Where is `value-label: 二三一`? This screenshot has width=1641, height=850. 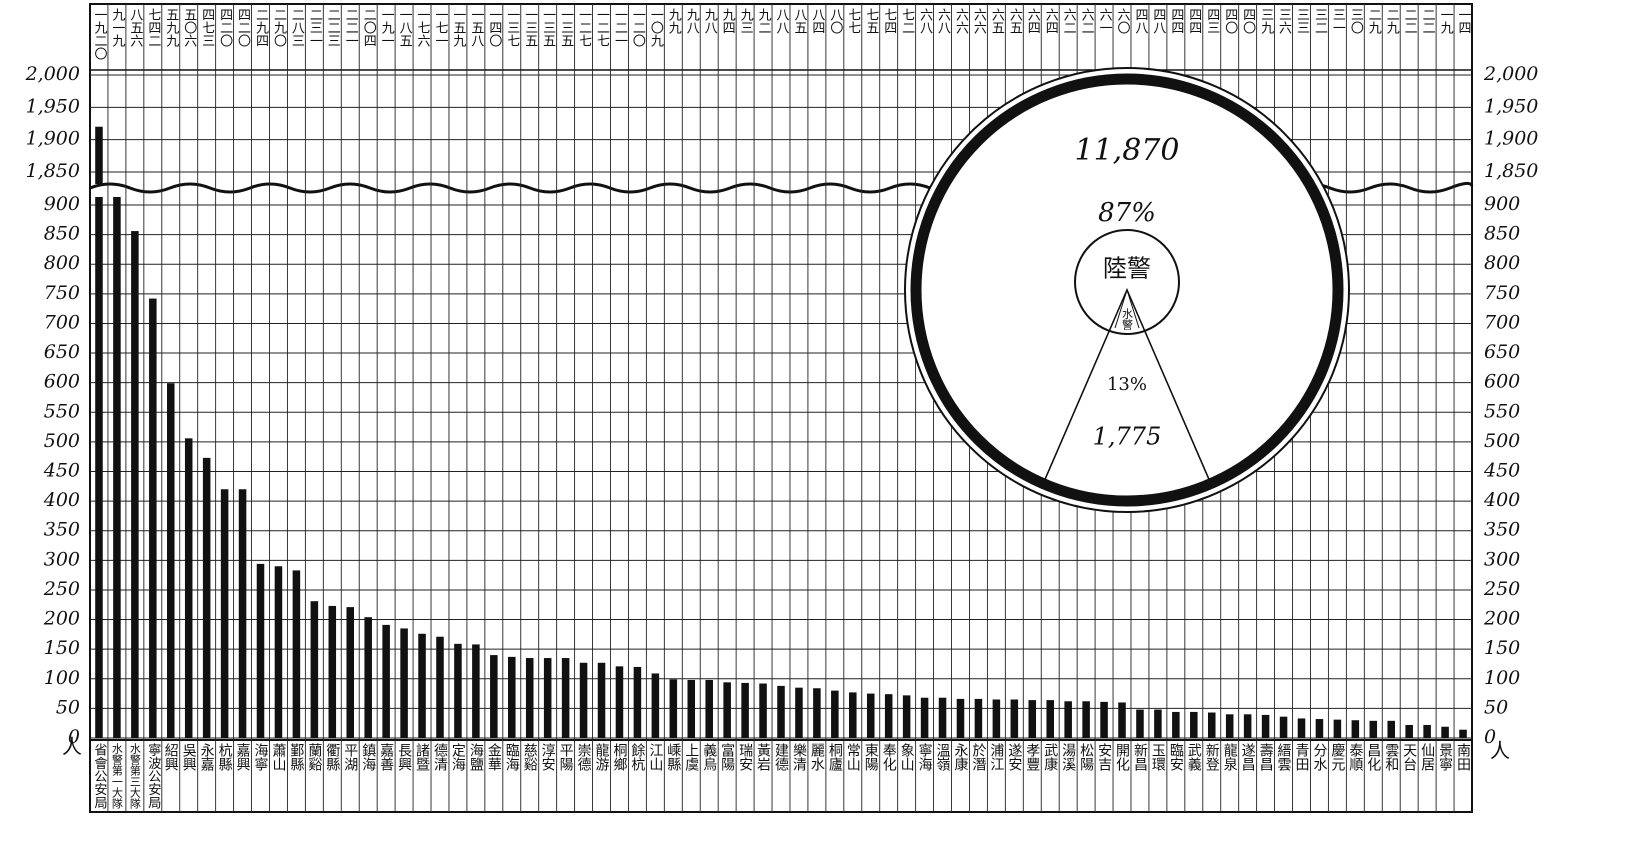
value-label: 二三一 is located at coordinates (315, 27).